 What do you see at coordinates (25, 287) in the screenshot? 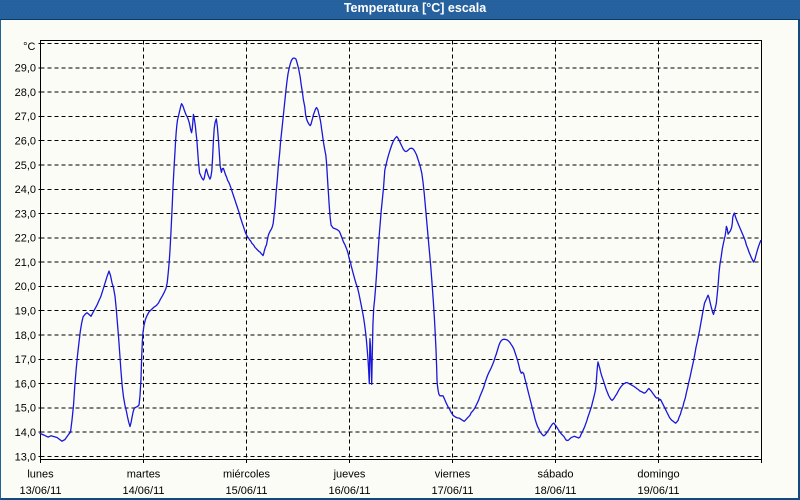
I see `svg-text: 20,0` at bounding box center [25, 287].